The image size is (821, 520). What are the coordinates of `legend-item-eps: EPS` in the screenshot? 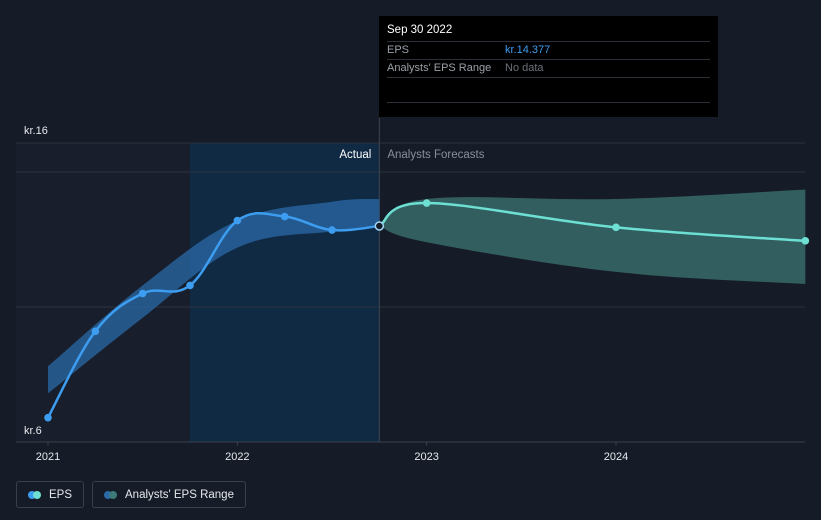 It's located at (50, 494).